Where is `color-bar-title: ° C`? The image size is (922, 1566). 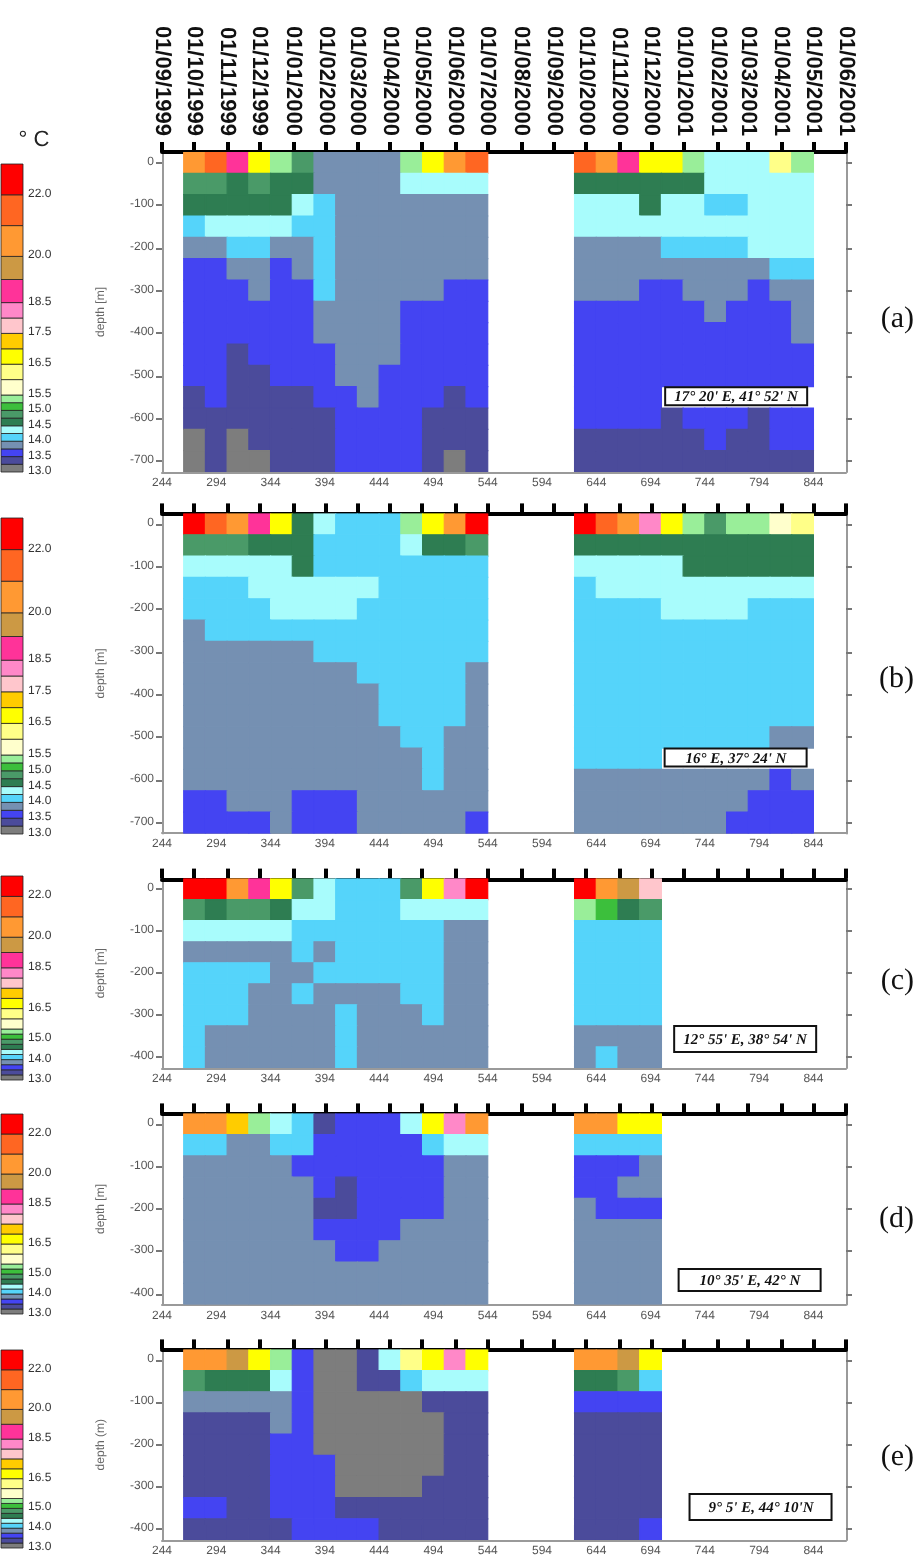 color-bar-title: ° C is located at coordinates (34, 140).